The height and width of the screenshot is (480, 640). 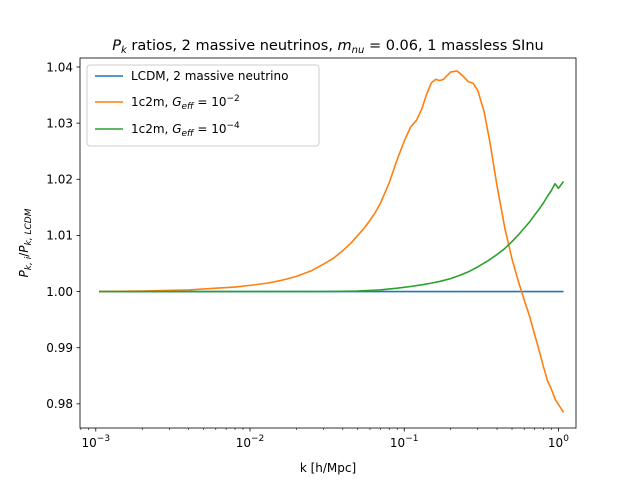 I want to click on y-axis-label: Pk, i/Pk, LCDM, so click(x=25, y=242).